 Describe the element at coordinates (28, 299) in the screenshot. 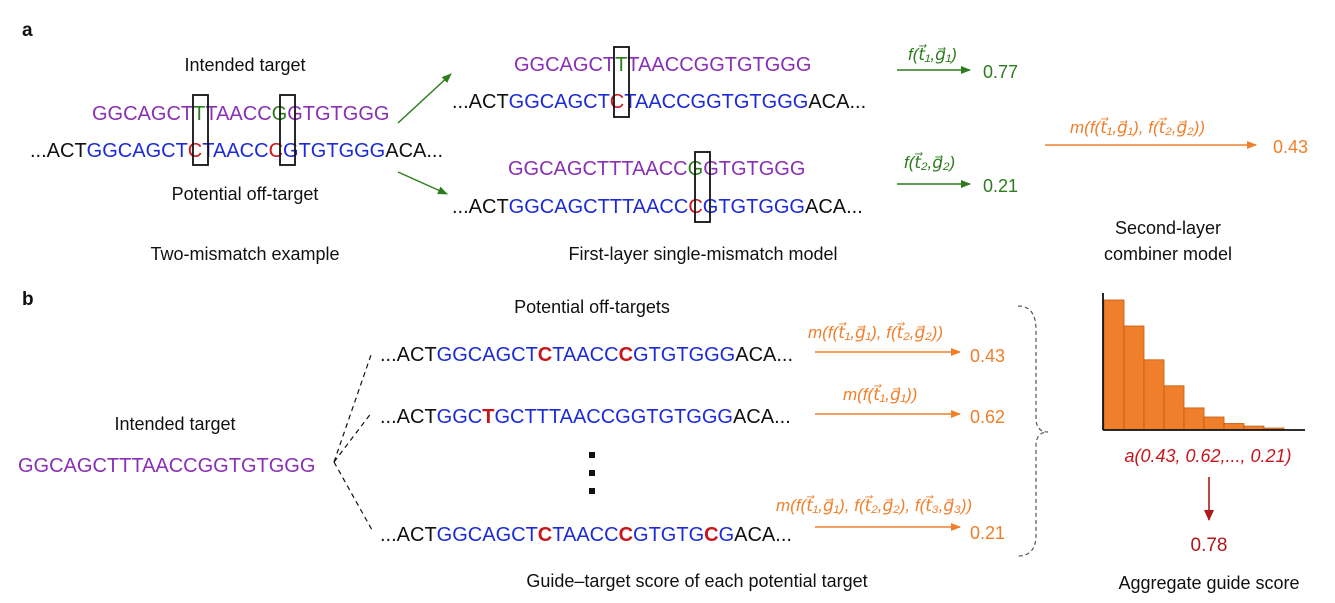

I see `panel-b-label: b` at that location.